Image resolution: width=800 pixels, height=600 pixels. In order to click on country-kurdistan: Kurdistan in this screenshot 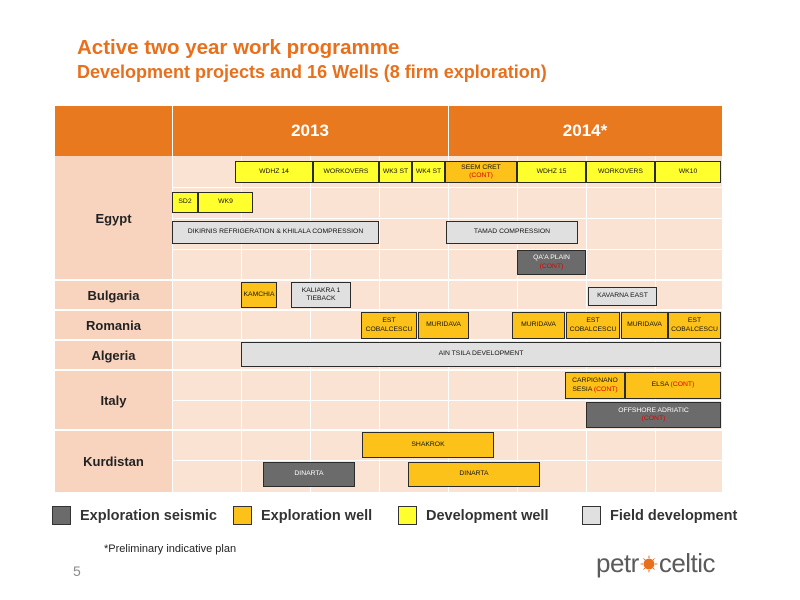, I will do `click(113, 461)`.